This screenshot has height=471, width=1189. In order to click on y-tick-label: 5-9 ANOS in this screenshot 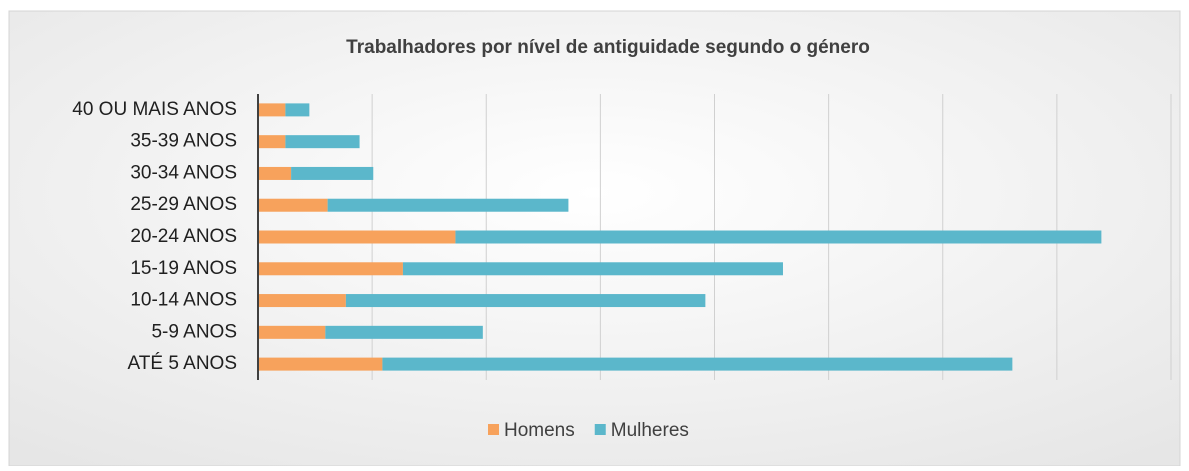, I will do `click(194, 331)`.